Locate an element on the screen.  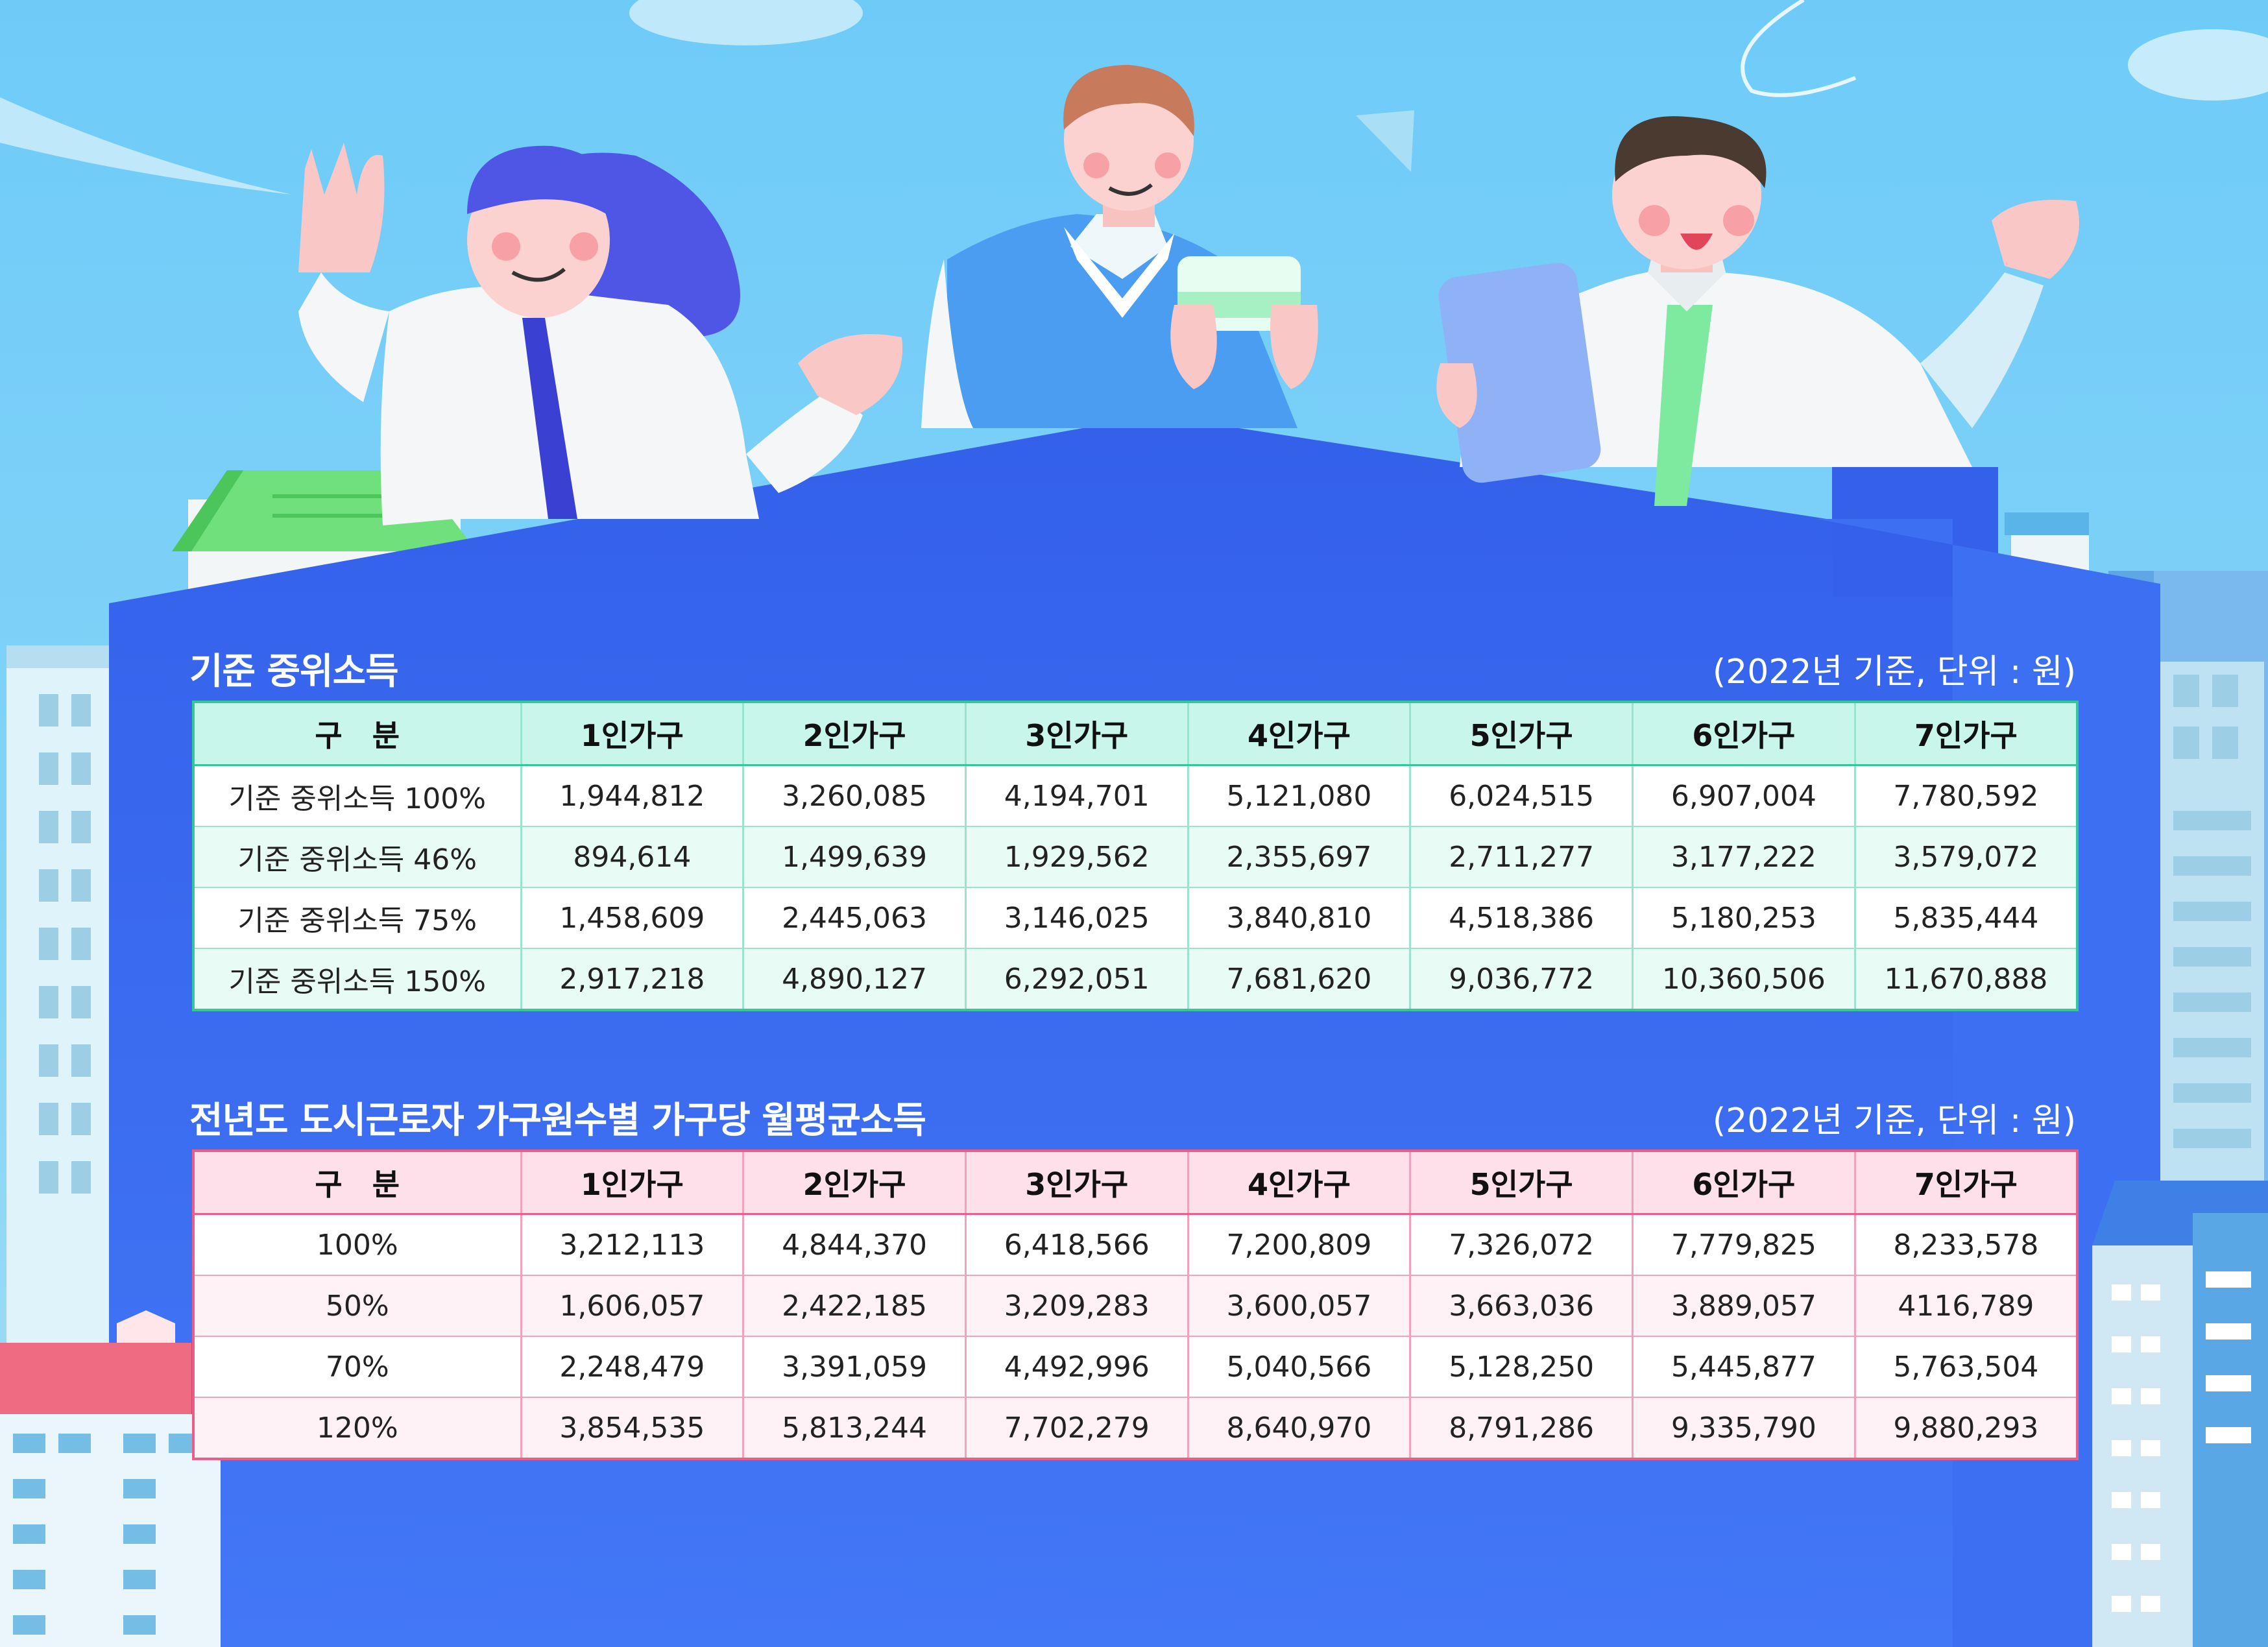
table-cell: 3,663,036 is located at coordinates (1521, 1305).